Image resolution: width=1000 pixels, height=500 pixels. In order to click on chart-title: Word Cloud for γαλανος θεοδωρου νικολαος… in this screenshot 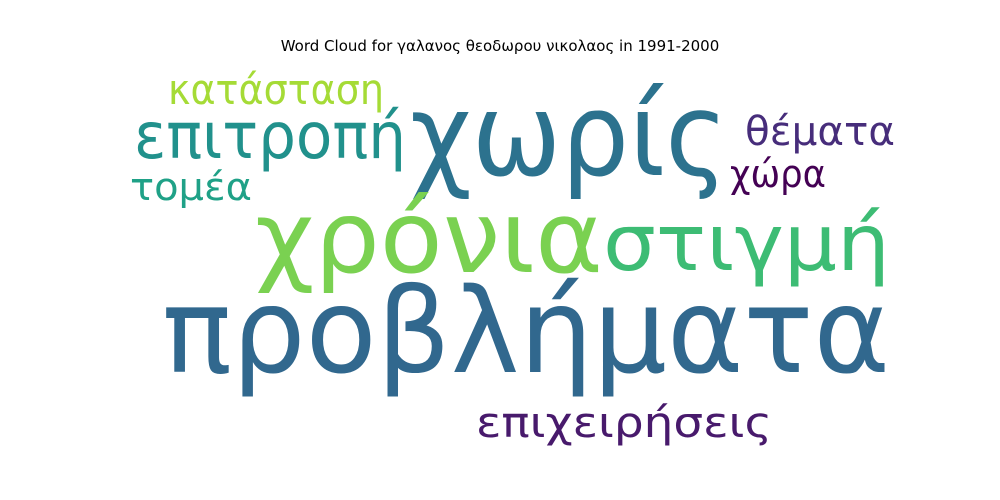, I will do `click(500, 46)`.